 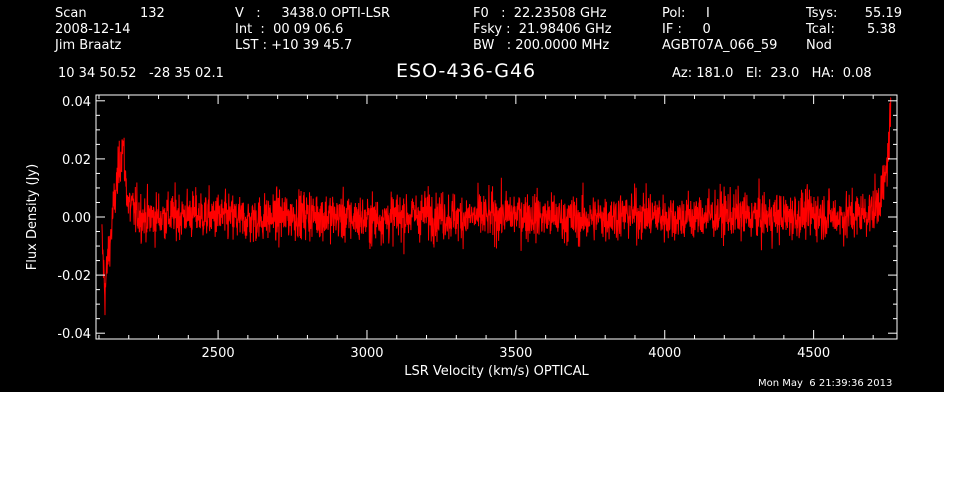 What do you see at coordinates (88, 45) in the screenshot?
I see `header-observer: Jim Braatz` at bounding box center [88, 45].